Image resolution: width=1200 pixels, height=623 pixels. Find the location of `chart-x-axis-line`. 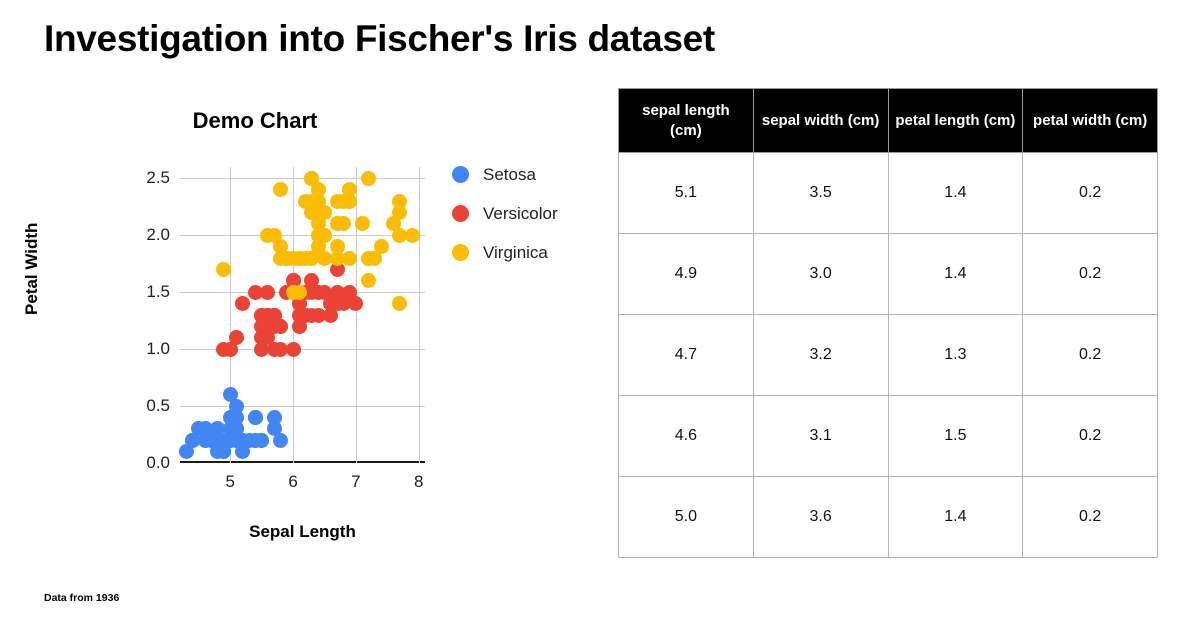

chart-x-axis-line is located at coordinates (302, 462).